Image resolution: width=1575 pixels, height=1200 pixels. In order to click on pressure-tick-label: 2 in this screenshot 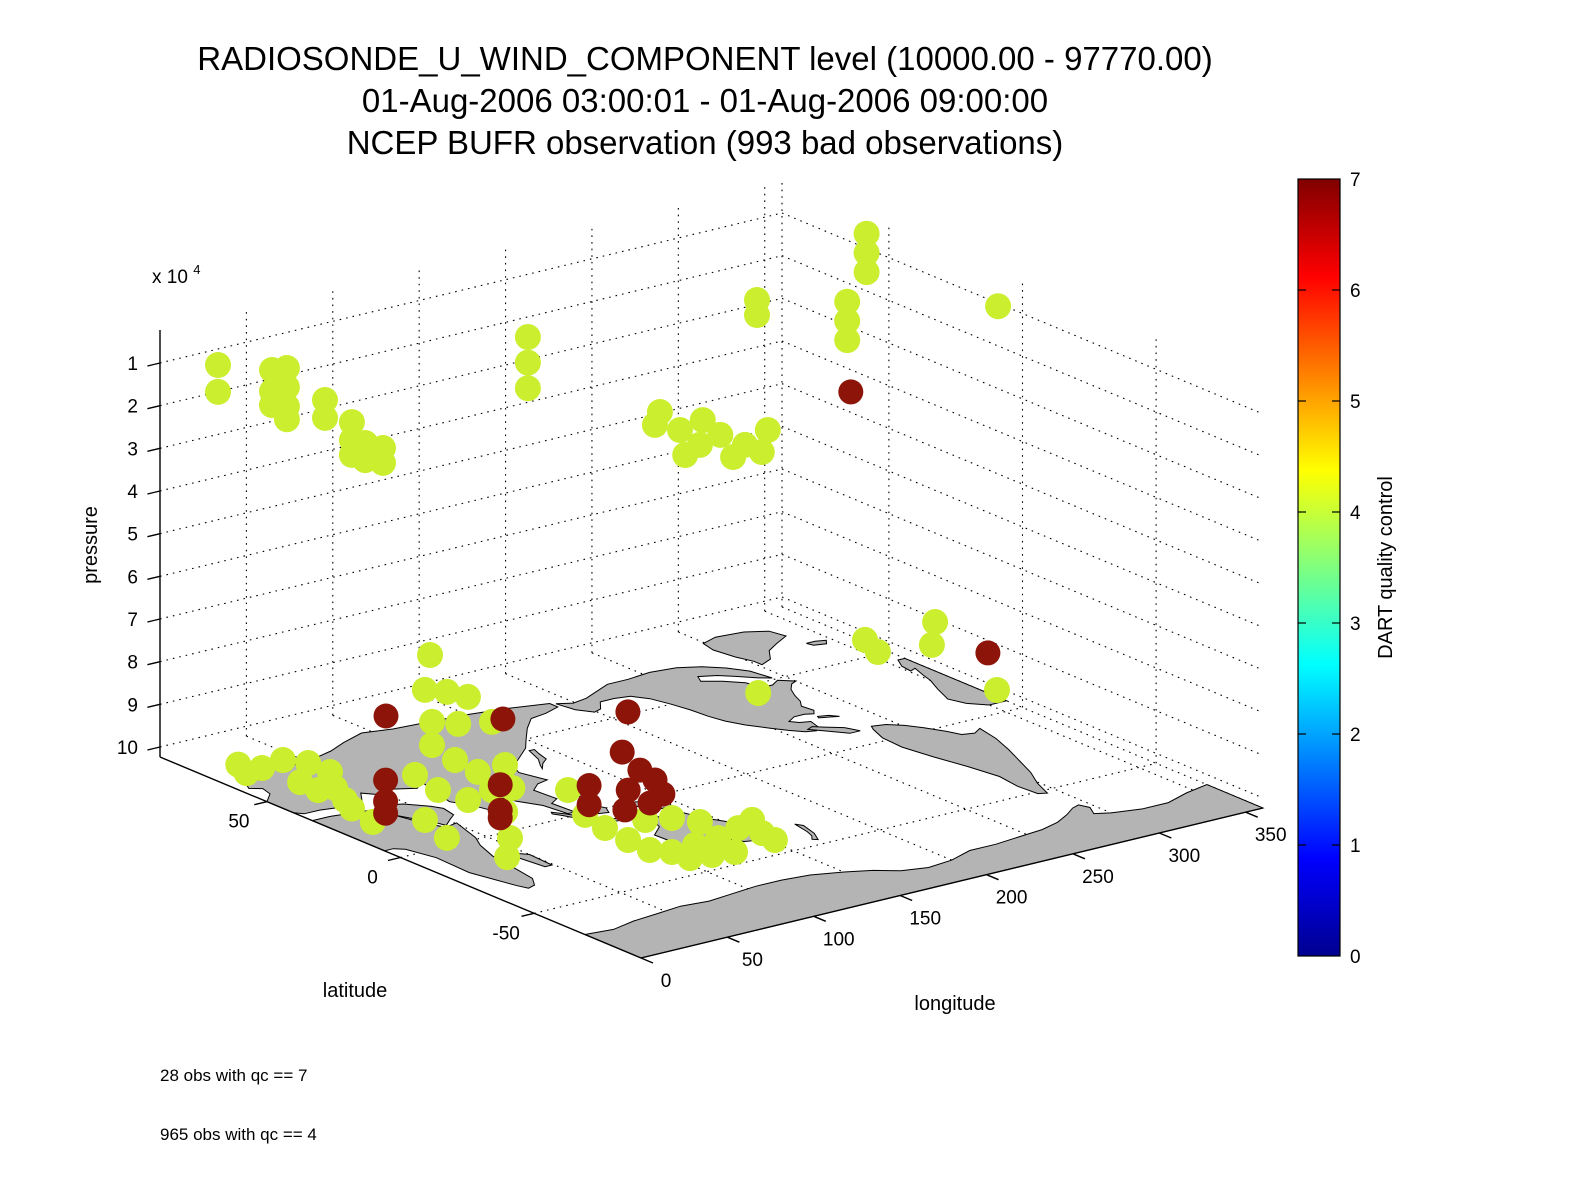, I will do `click(132, 407)`.